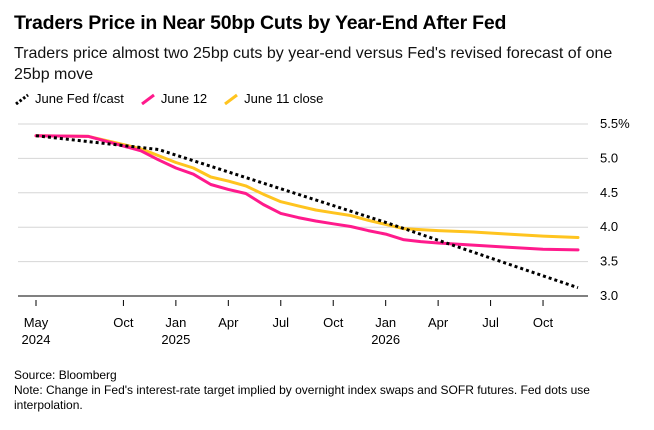  Describe the element at coordinates (609, 157) in the screenshot. I see `y-tick-label: 5.0` at that location.